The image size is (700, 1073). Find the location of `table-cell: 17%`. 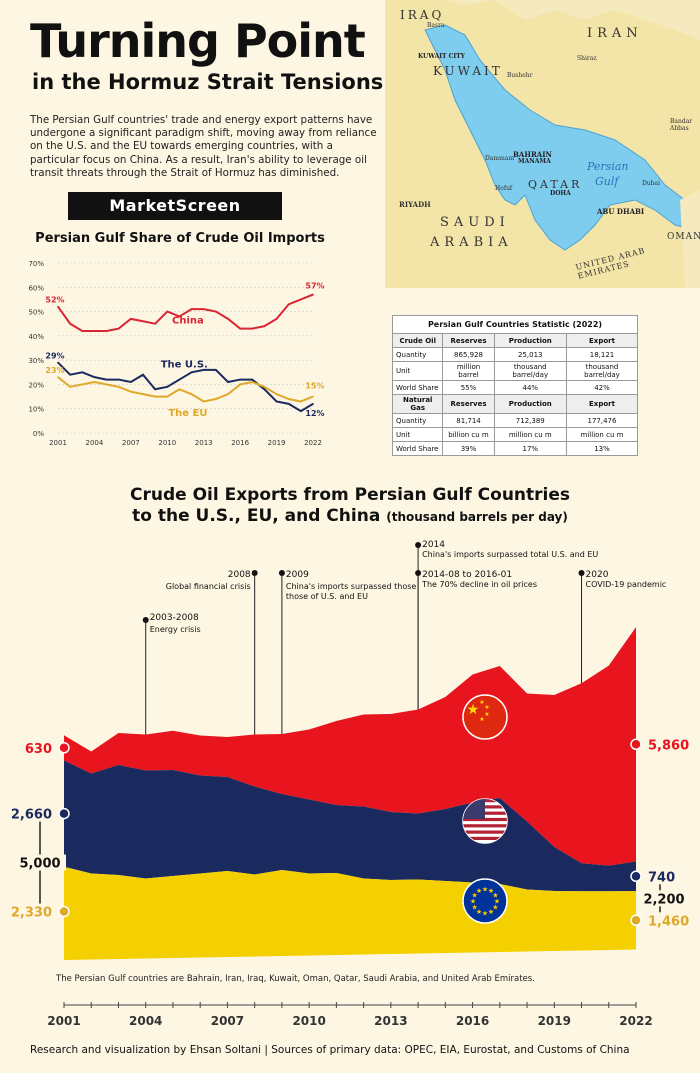

table-cell: 17% is located at coordinates (530, 448).